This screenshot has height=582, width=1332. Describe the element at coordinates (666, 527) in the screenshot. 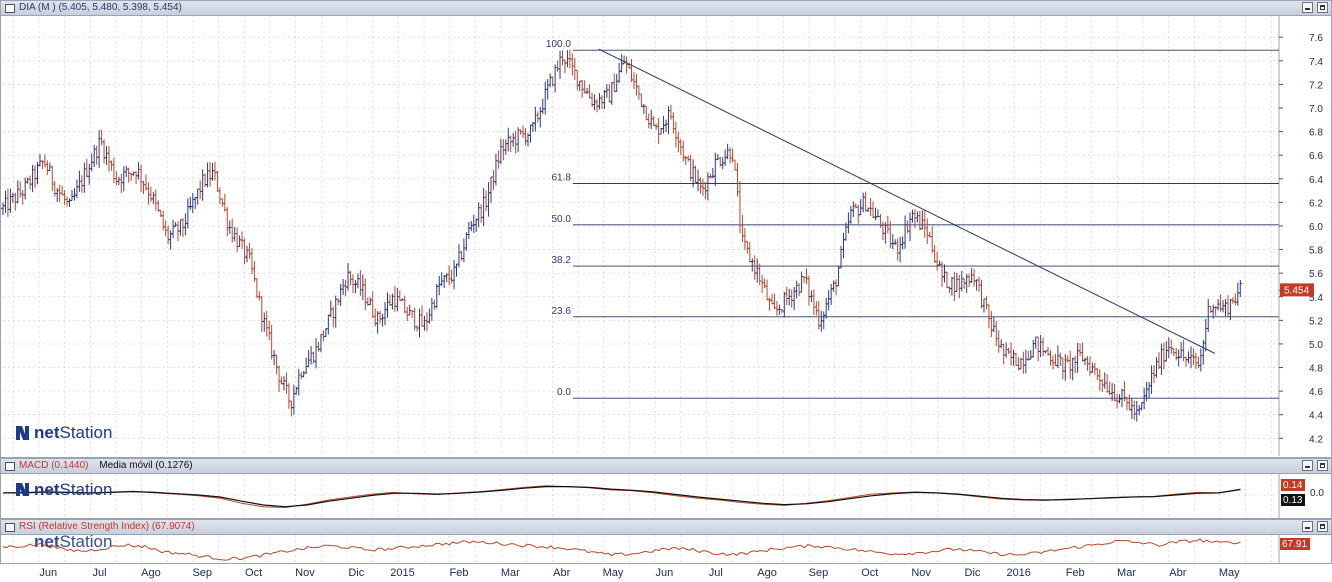

I see `rsi-panel-titlebar: RSI (Relative Strength Index) (67.9074)` at that location.